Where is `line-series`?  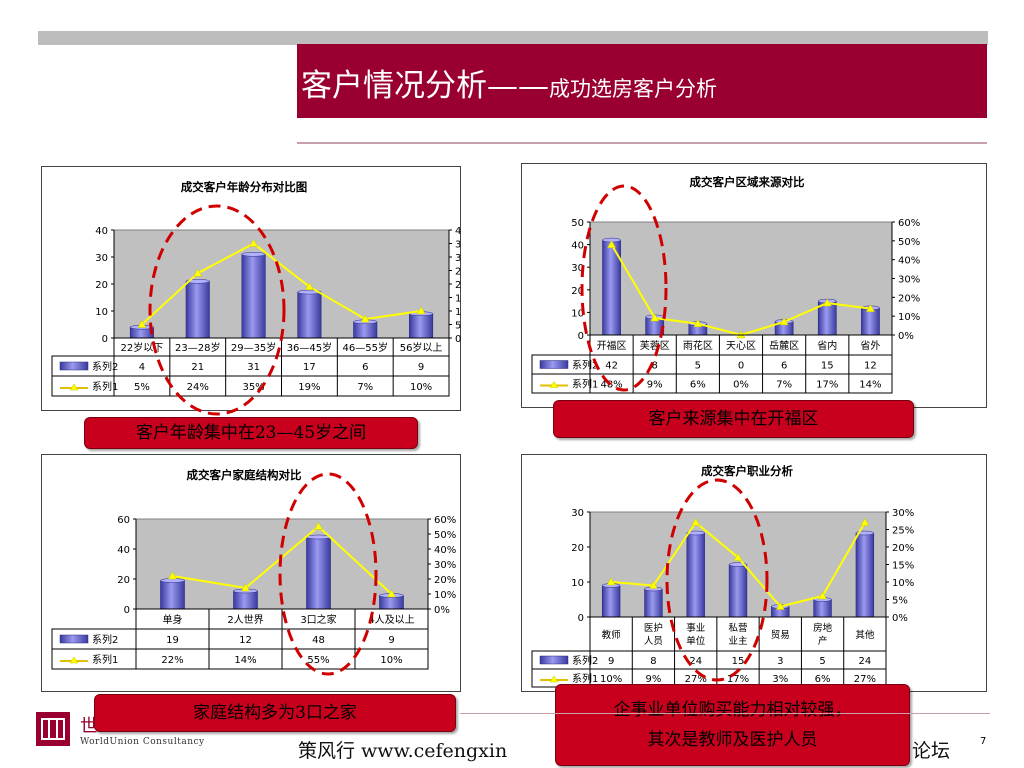 line-series is located at coordinates (281, 284).